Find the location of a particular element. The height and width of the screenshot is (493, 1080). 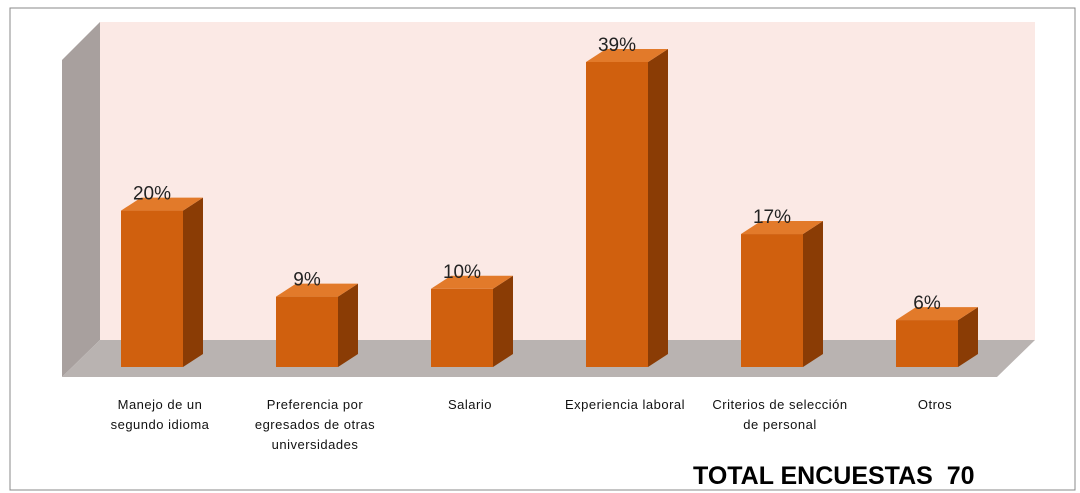

side-wall is located at coordinates (81, 199).